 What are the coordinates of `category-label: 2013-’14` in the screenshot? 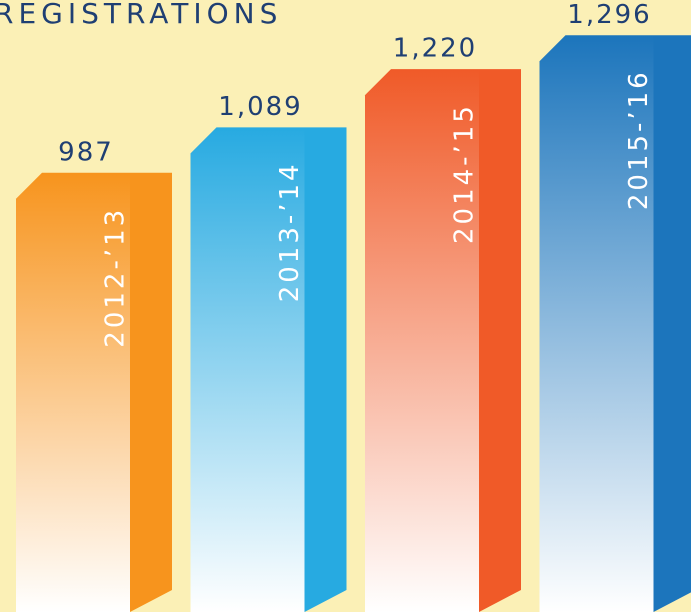 It's located at (290, 231).